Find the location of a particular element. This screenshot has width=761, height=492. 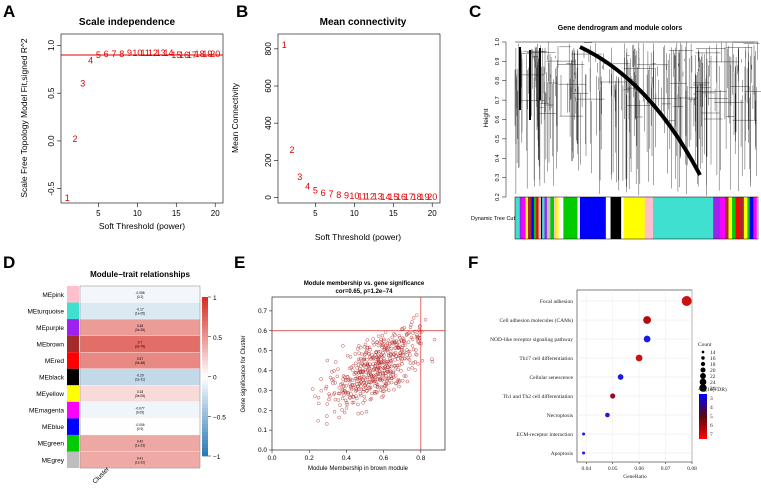

power-point-label: 1 is located at coordinates (67, 198).